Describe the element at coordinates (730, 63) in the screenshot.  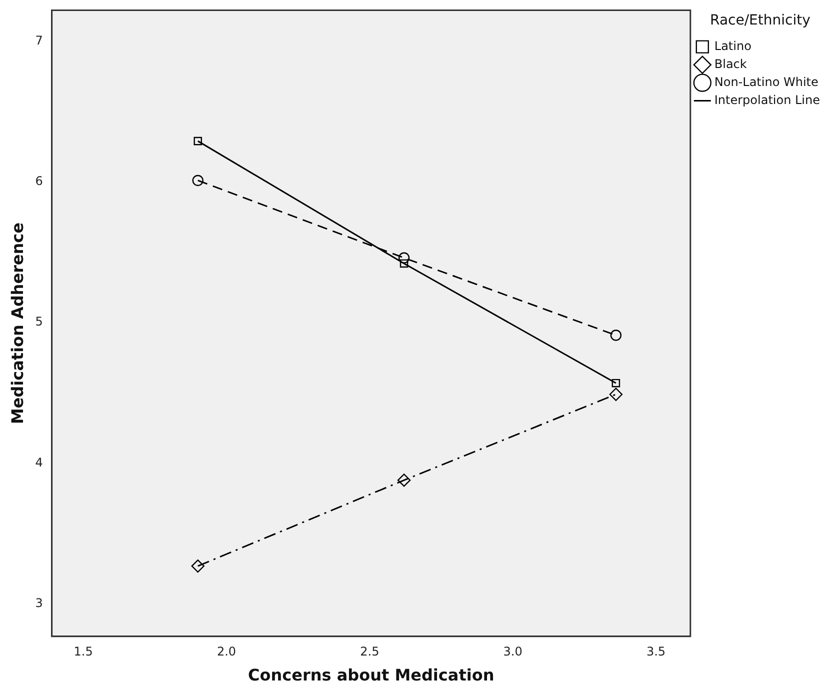
I see `legend-label: Black` at that location.